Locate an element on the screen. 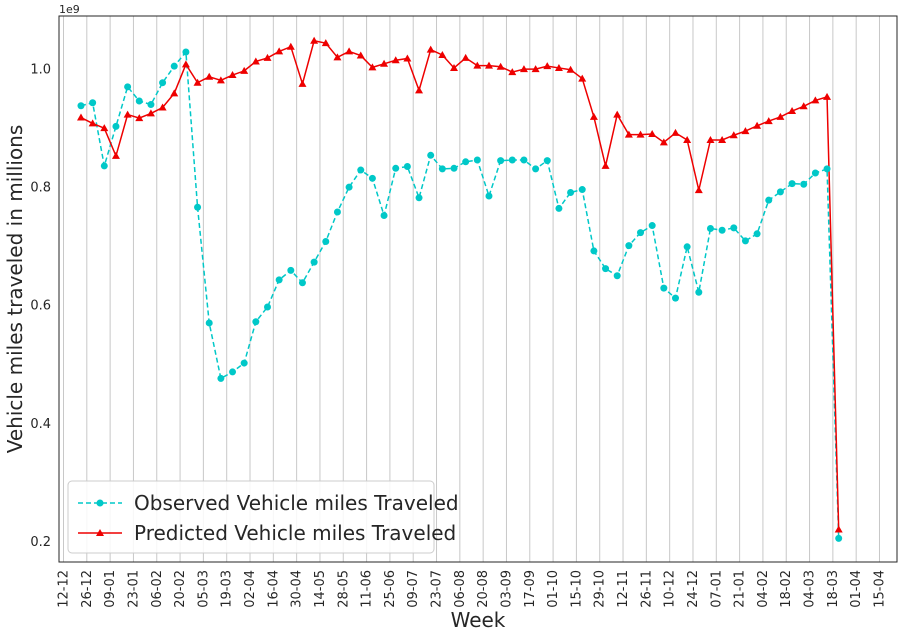 The width and height of the screenshot is (903, 637). x-tick-label: 01-10 is located at coordinates (553, 589).